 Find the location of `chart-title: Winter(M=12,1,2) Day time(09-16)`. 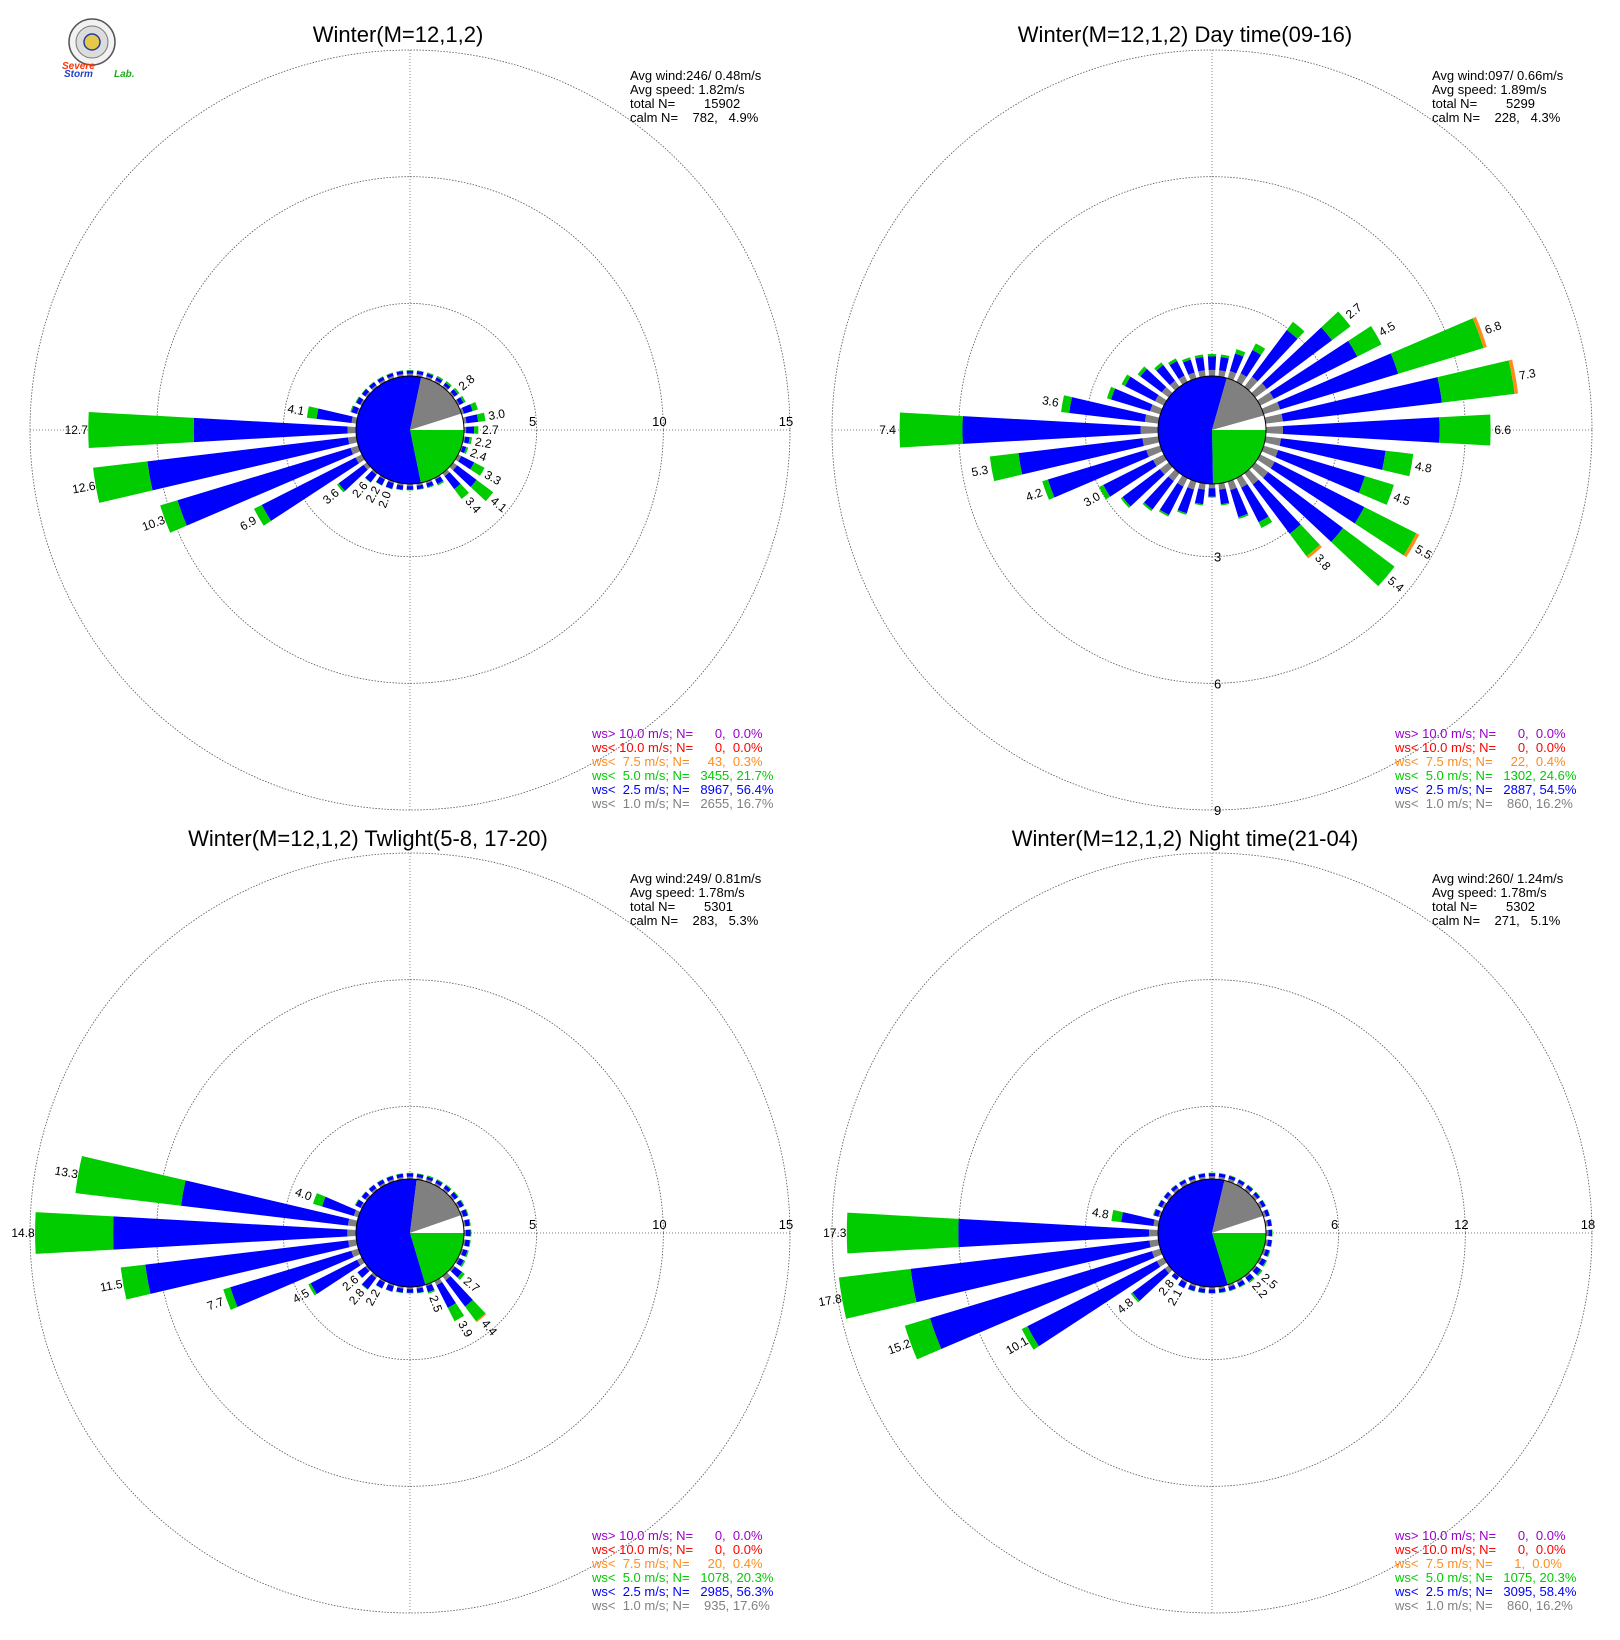

chart-title: Winter(M=12,1,2) Day time(09-16) is located at coordinates (1185, 34).